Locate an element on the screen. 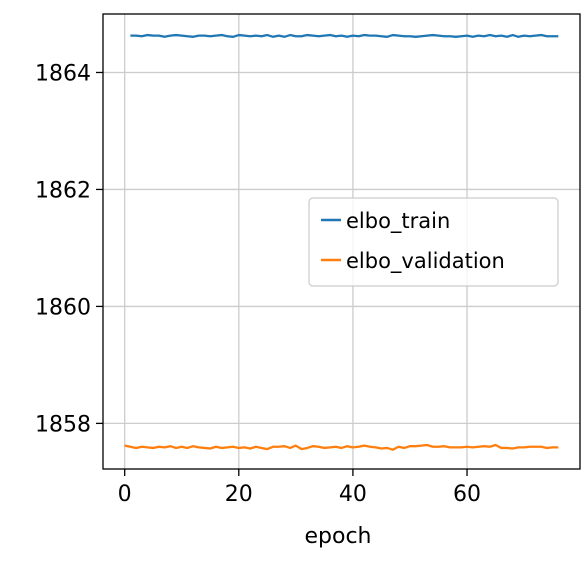  series-line-elbo-train is located at coordinates (344, 35).